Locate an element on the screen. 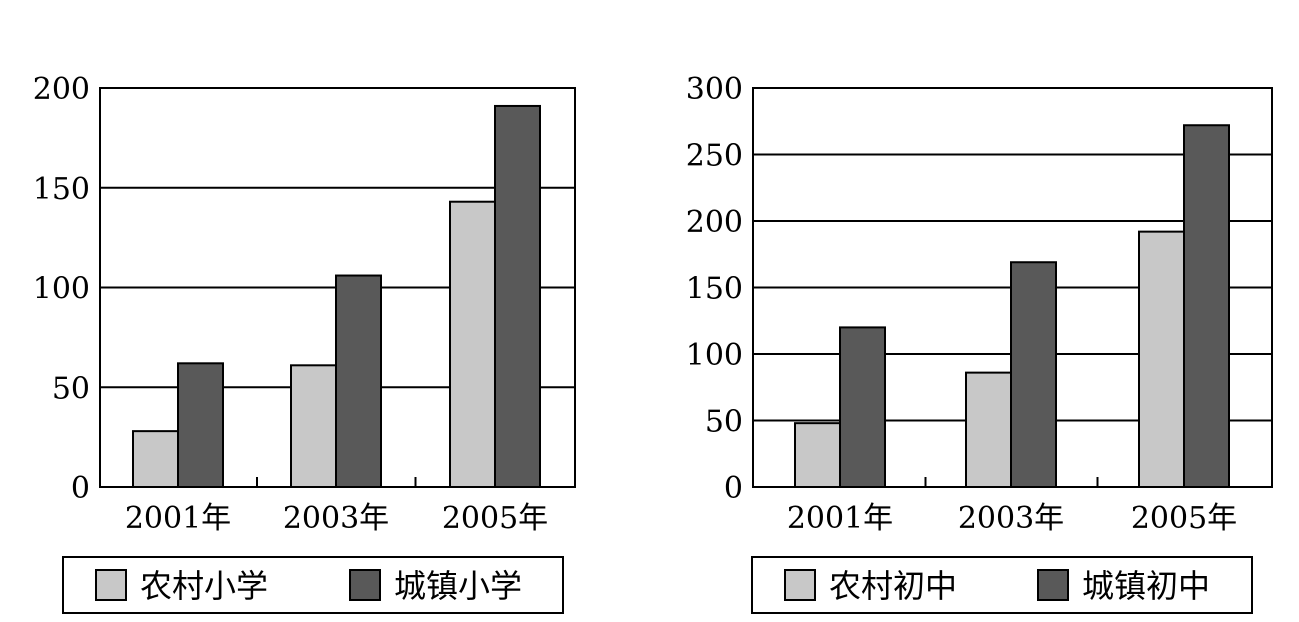 The width and height of the screenshot is (1299, 622). legend-label: 城镇初中 is located at coordinates (1146, 586).